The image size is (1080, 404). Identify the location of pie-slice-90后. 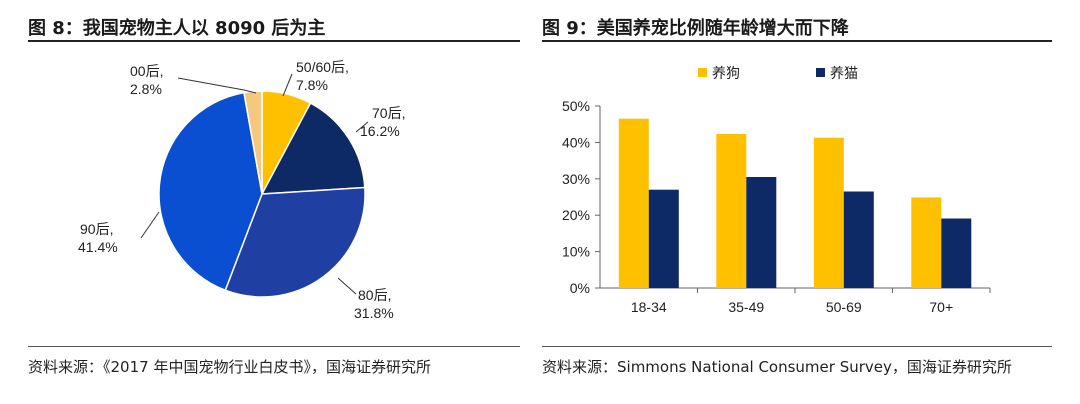
(210, 191).